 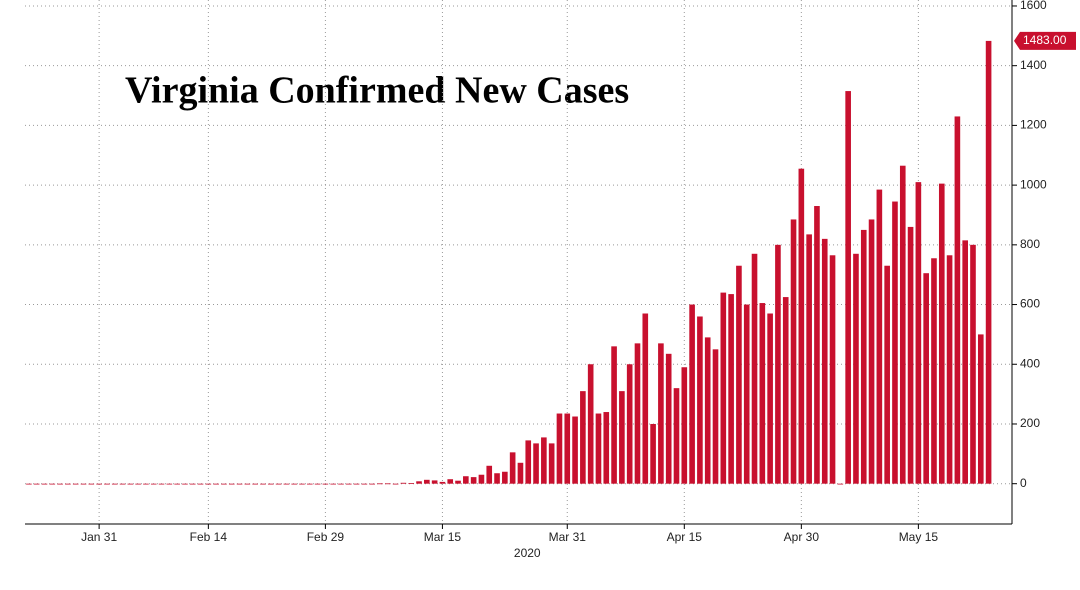 What do you see at coordinates (527, 553) in the screenshot?
I see `x-axis-label: 2020` at bounding box center [527, 553].